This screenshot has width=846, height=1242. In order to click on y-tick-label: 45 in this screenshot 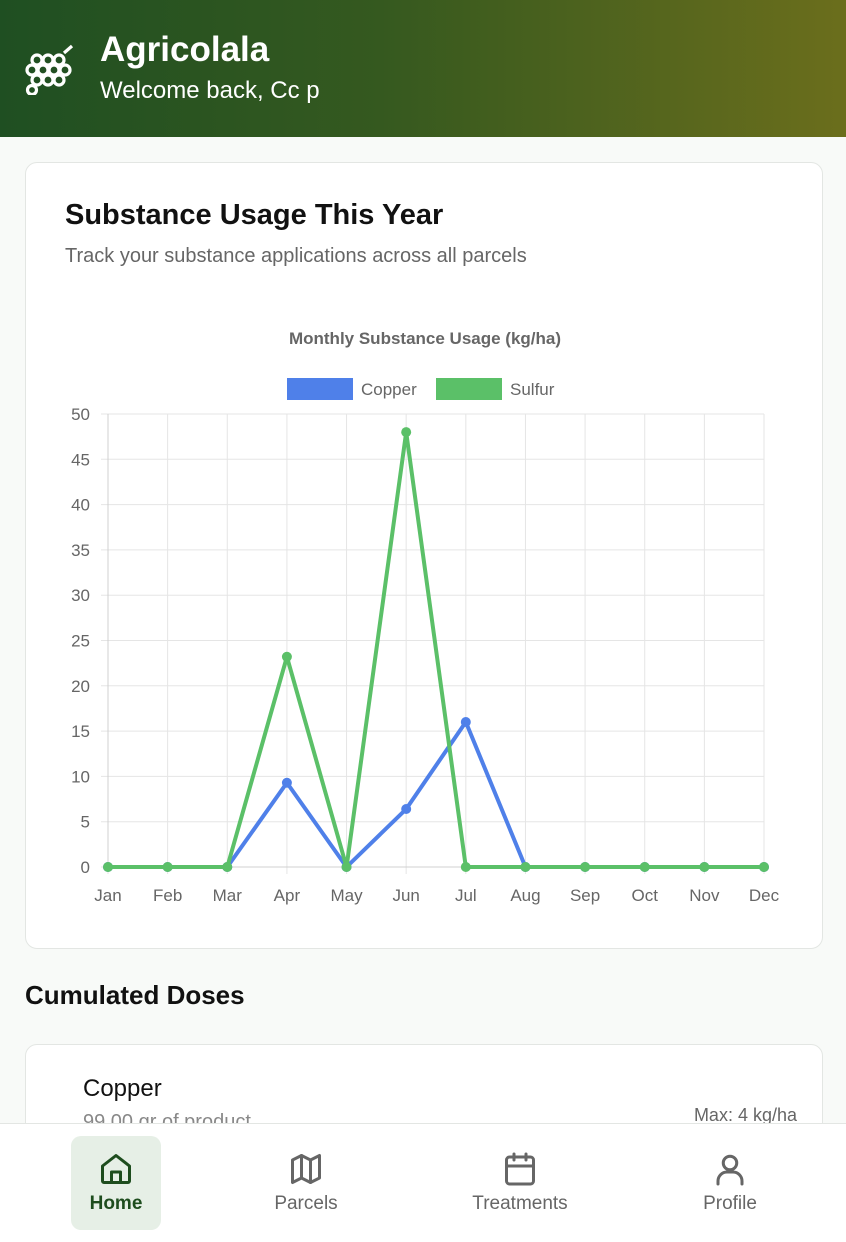, I will do `click(80, 459)`.